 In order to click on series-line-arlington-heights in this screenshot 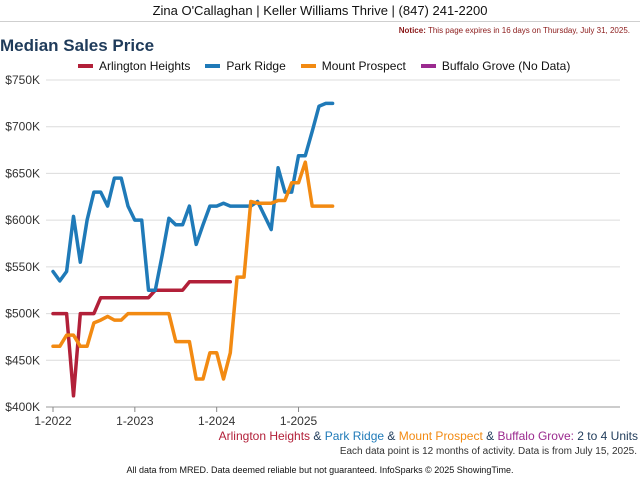, I will do `click(142, 339)`.